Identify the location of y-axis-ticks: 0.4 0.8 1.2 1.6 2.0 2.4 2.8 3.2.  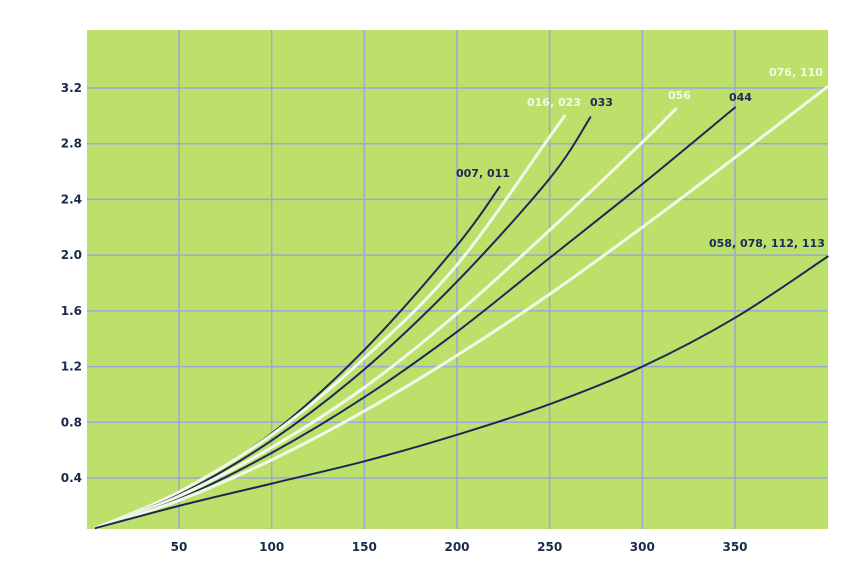
(71, 283).